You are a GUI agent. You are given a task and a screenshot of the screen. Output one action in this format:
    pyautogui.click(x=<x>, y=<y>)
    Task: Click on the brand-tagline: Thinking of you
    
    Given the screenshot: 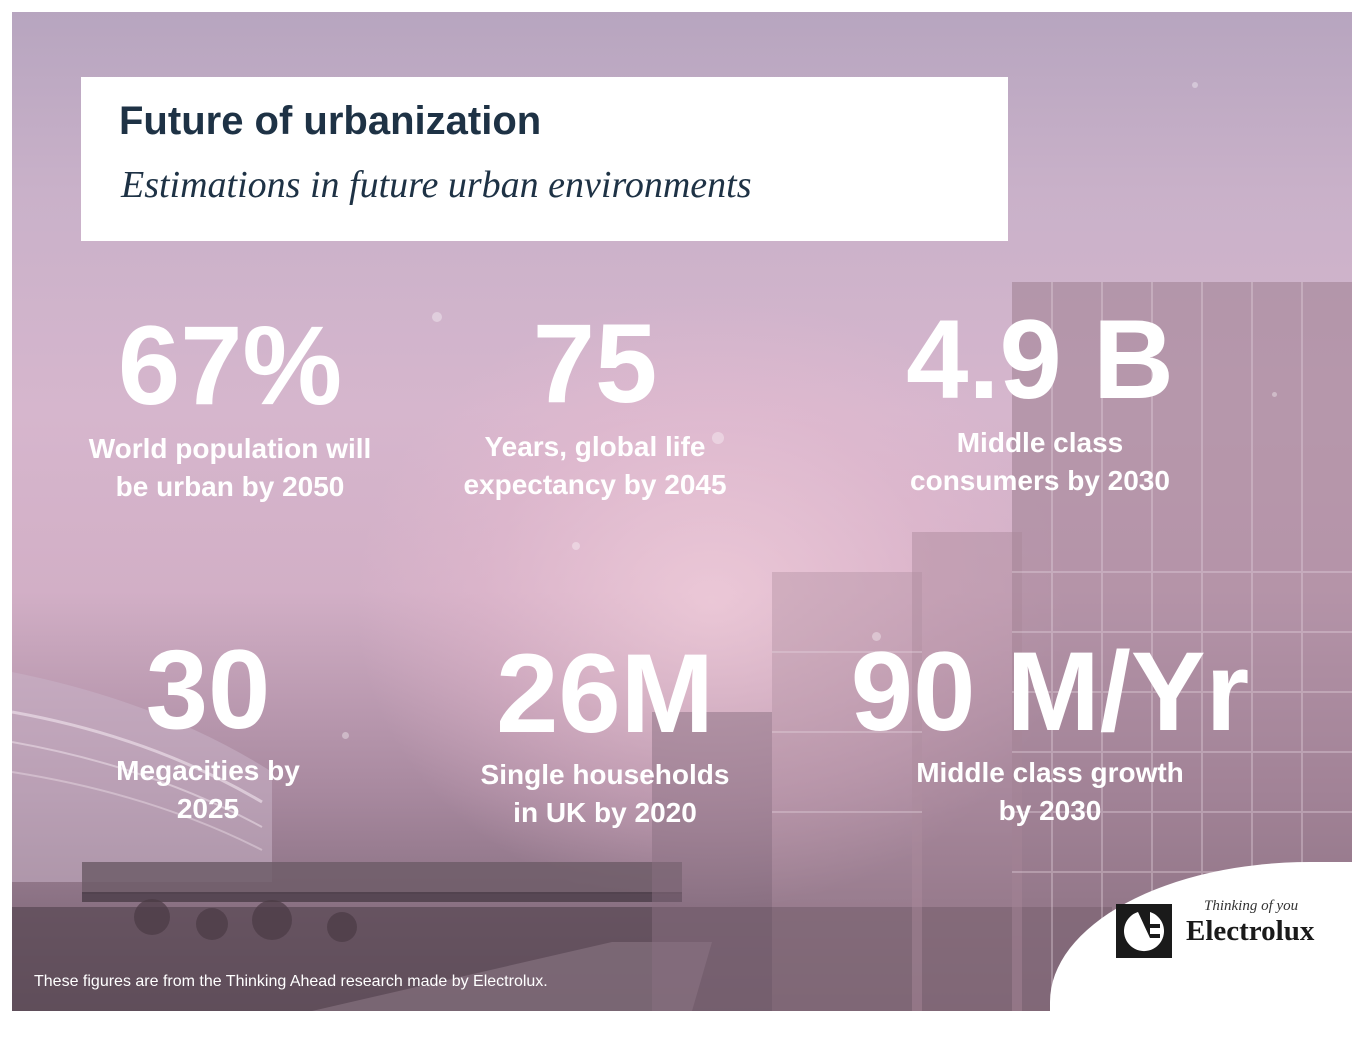 What is the action you would take?
    pyautogui.click(x=1251, y=906)
    